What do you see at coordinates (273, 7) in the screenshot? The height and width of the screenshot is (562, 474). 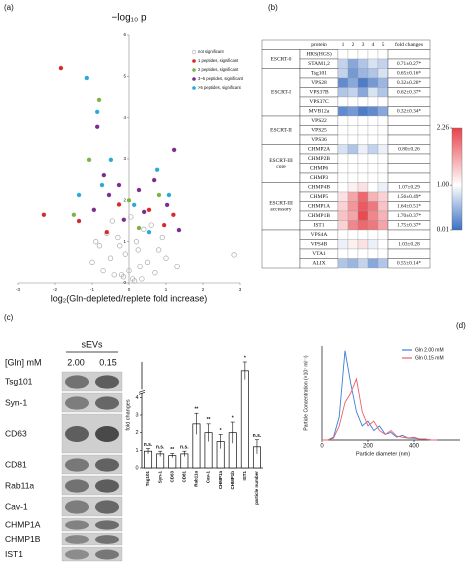 I see `panel-label: (b)` at bounding box center [273, 7].